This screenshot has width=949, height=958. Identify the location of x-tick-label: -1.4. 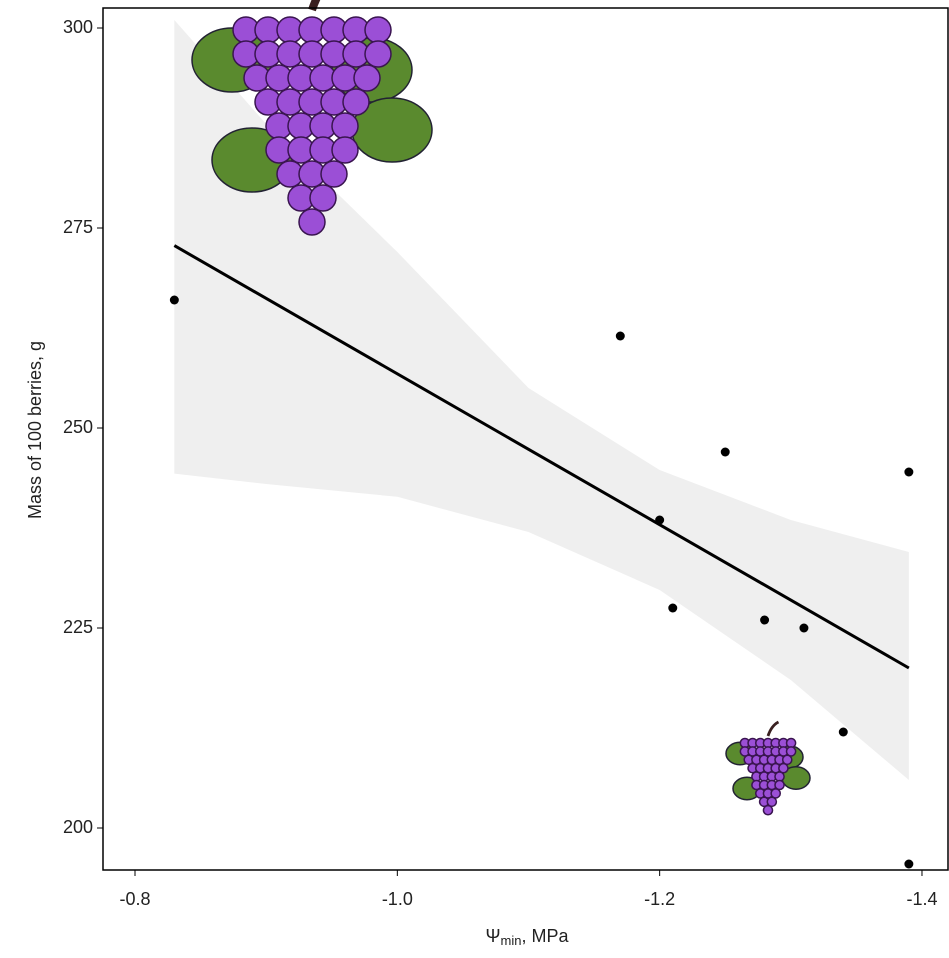
(921, 899).